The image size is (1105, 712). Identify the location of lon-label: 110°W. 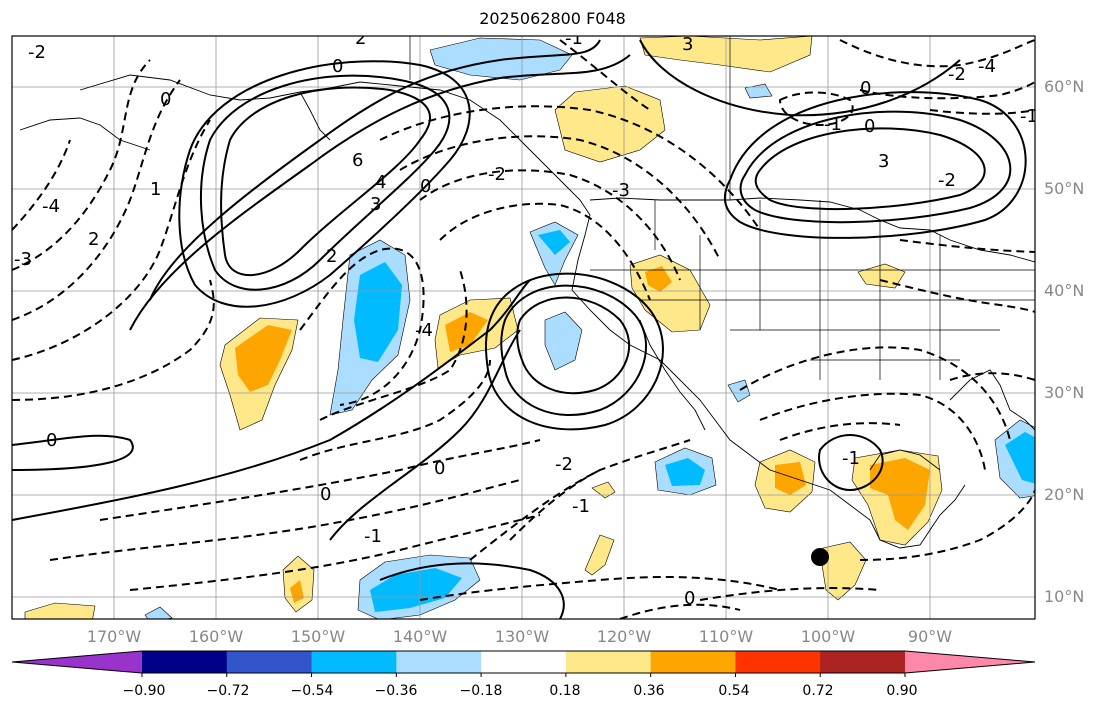
(726, 636).